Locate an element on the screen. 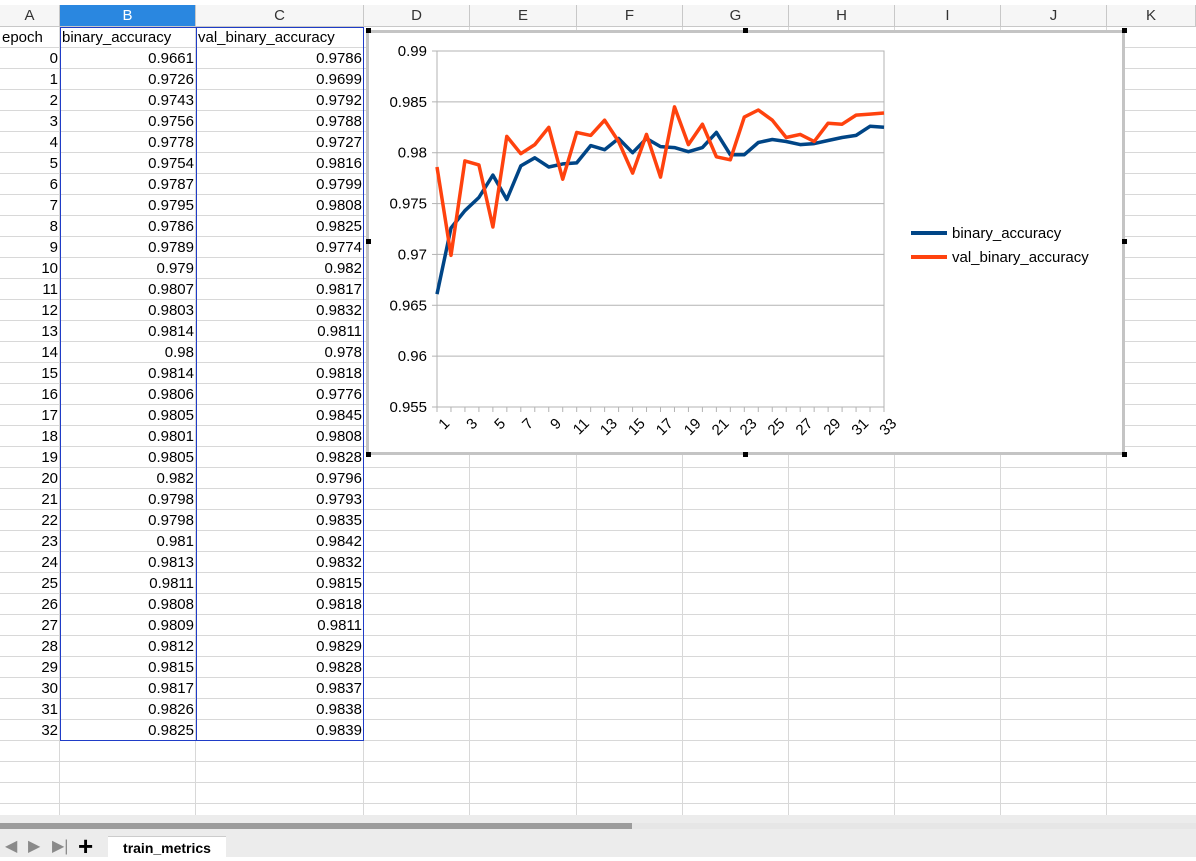  table-cell: 0.9837 is located at coordinates (280, 688).